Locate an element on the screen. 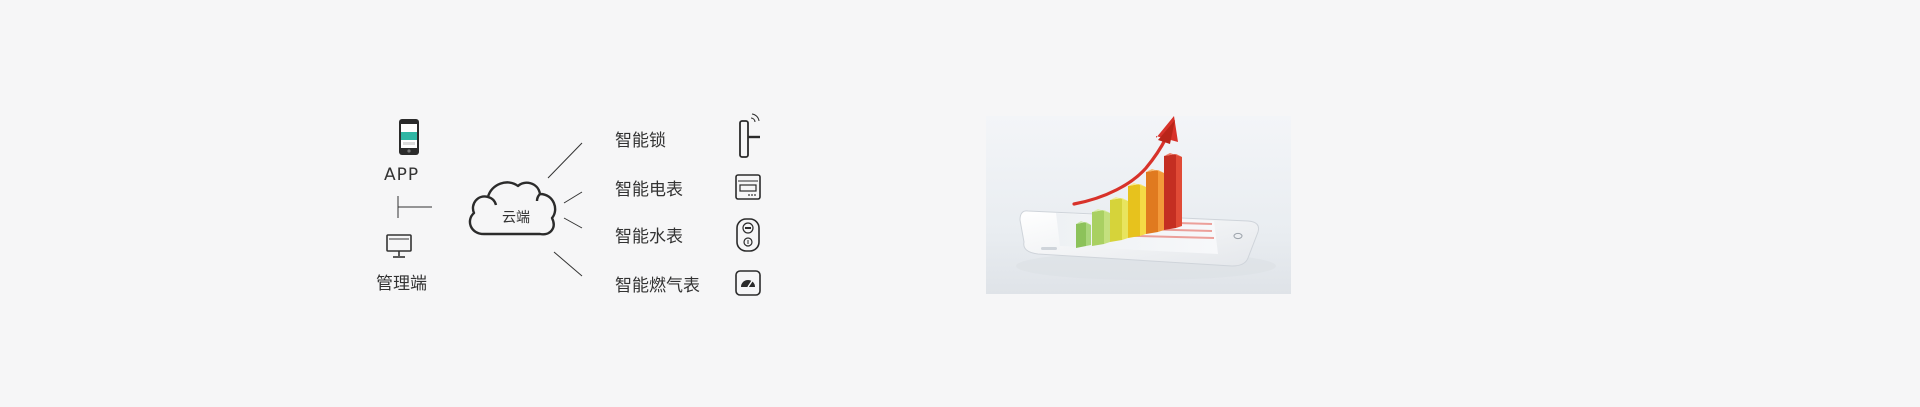  desktop-computer-icon is located at coordinates (399, 246).